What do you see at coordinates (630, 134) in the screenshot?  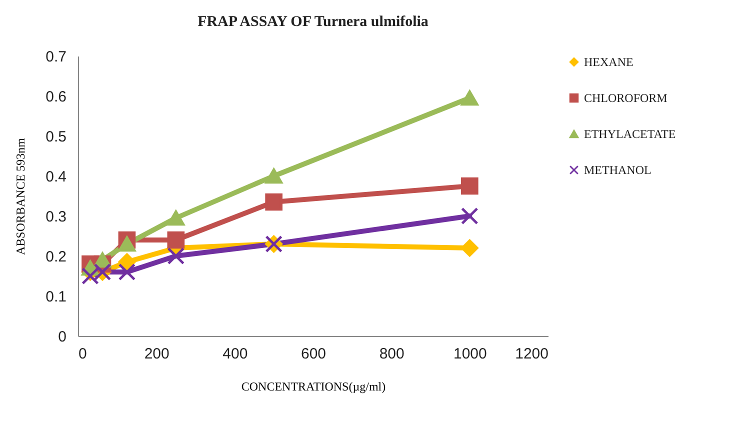 I see `legend-label: ETHYLACETATE` at bounding box center [630, 134].